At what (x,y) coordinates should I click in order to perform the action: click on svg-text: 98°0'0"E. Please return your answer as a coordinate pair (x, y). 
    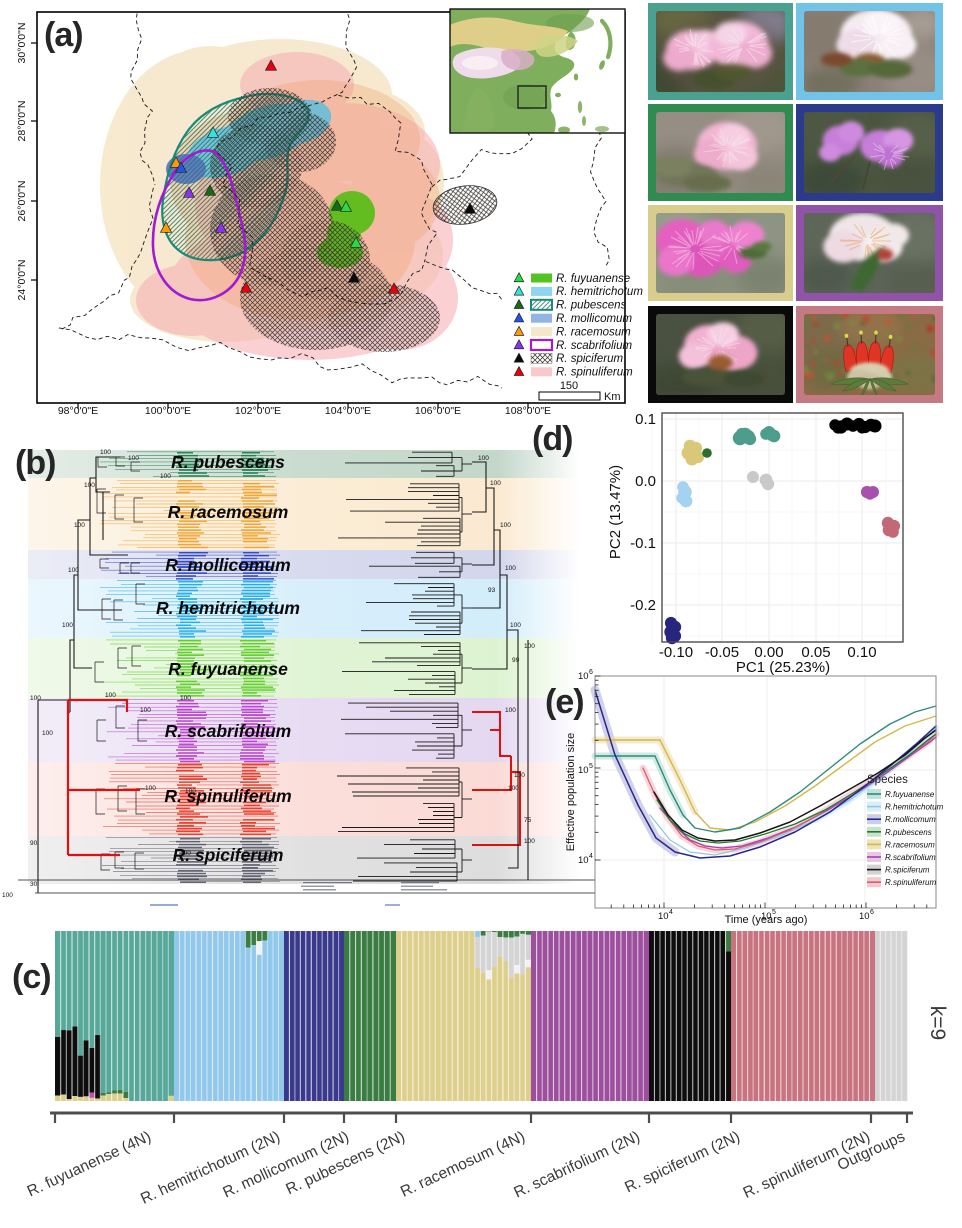
    Looking at the image, I should click on (78, 411).